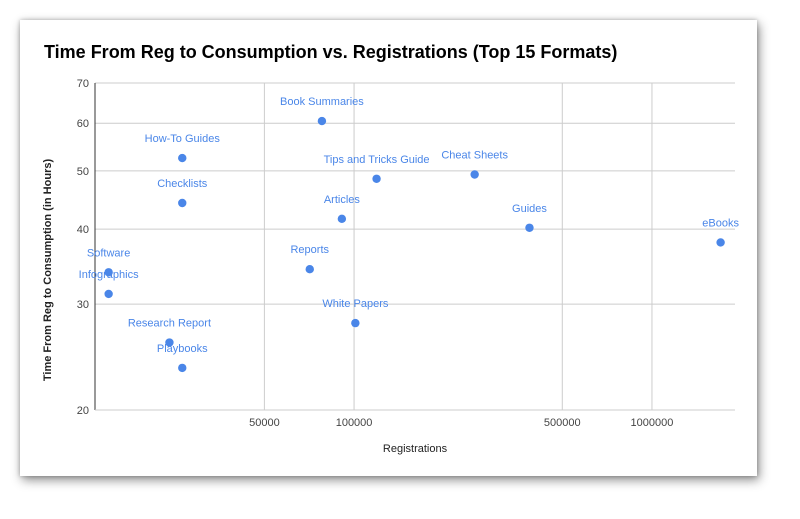 This screenshot has width=800, height=519. What do you see at coordinates (354, 423) in the screenshot?
I see `x-tick-label: 100000` at bounding box center [354, 423].